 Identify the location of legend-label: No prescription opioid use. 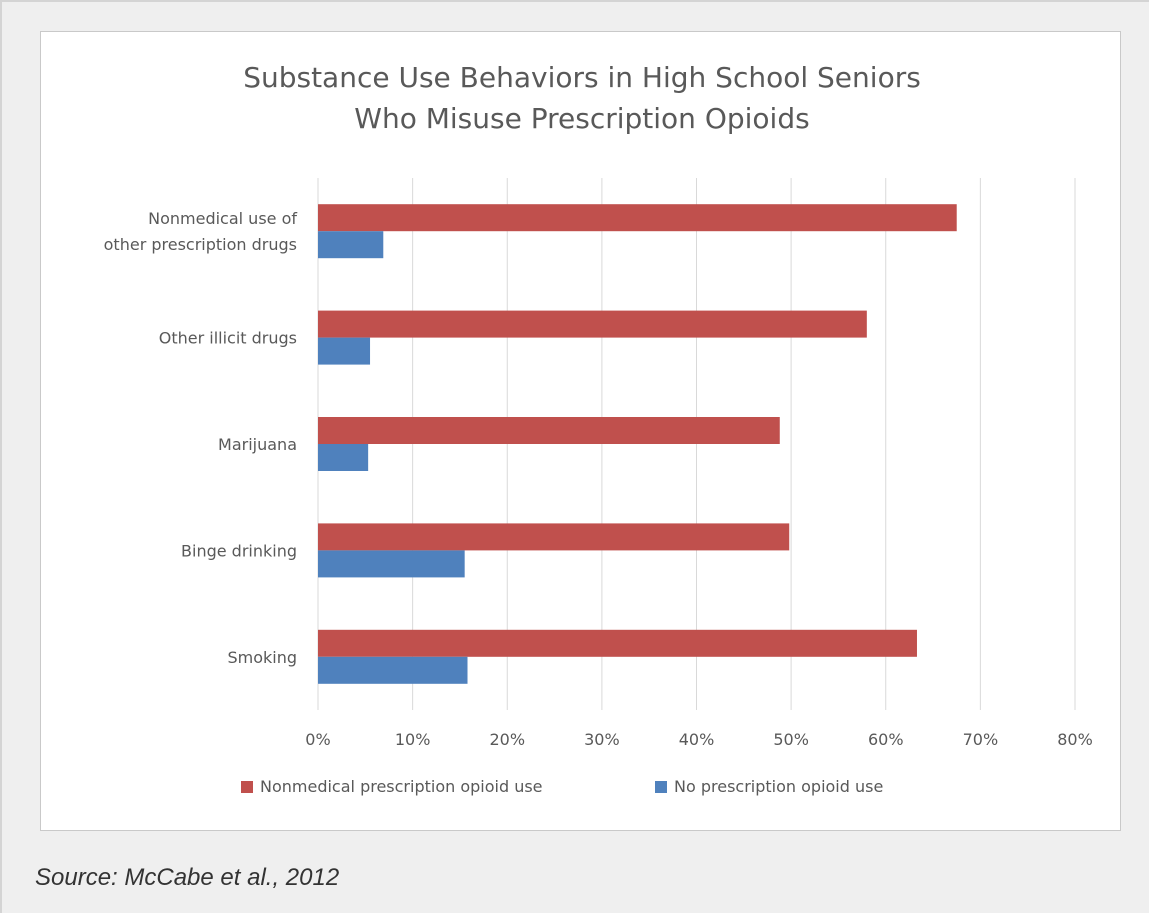
(778, 786).